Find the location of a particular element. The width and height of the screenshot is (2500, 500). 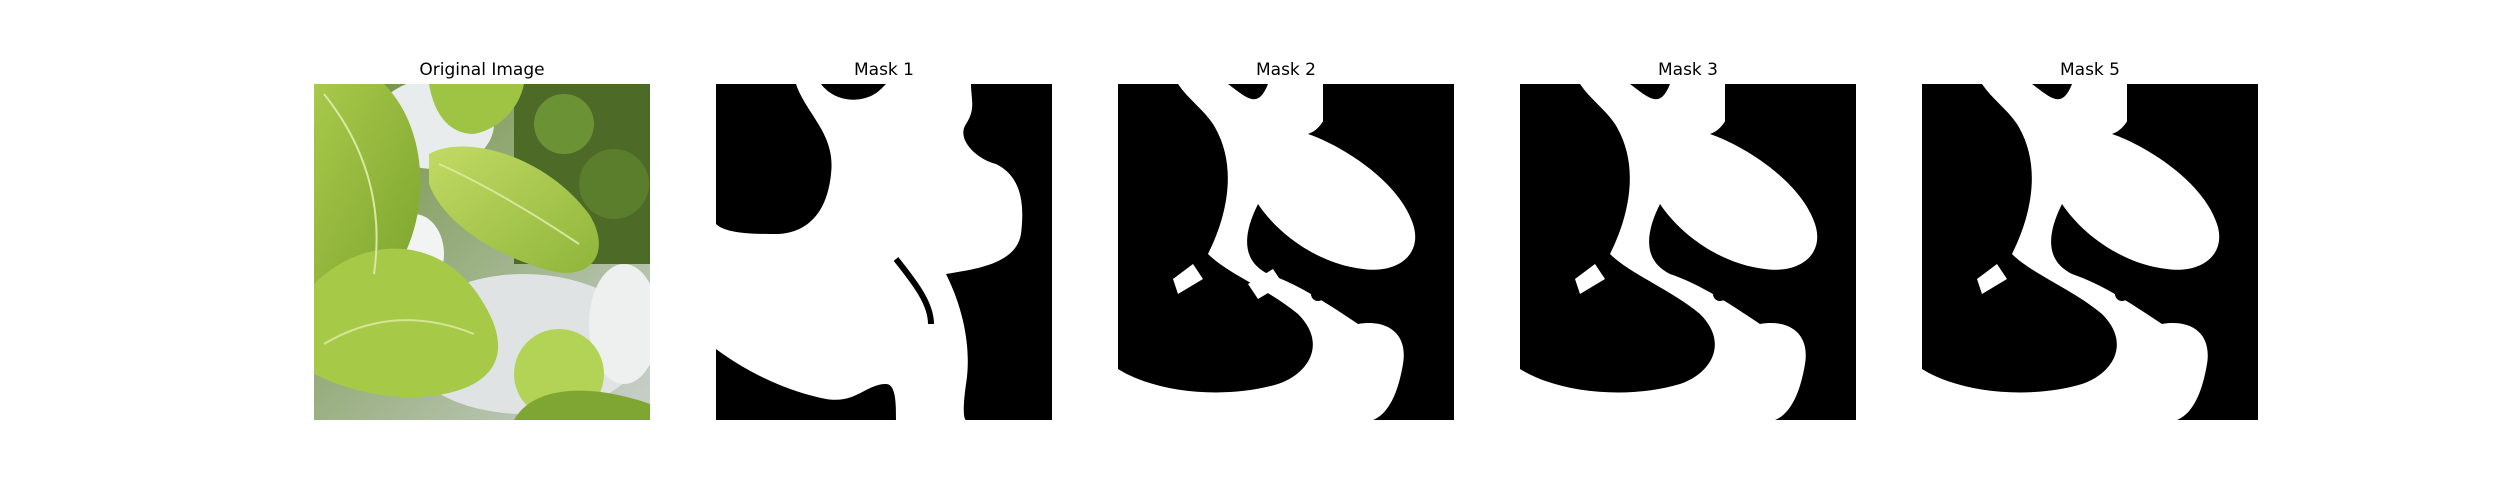

mask-2-panel: Mask 2 is located at coordinates (1286, 240).